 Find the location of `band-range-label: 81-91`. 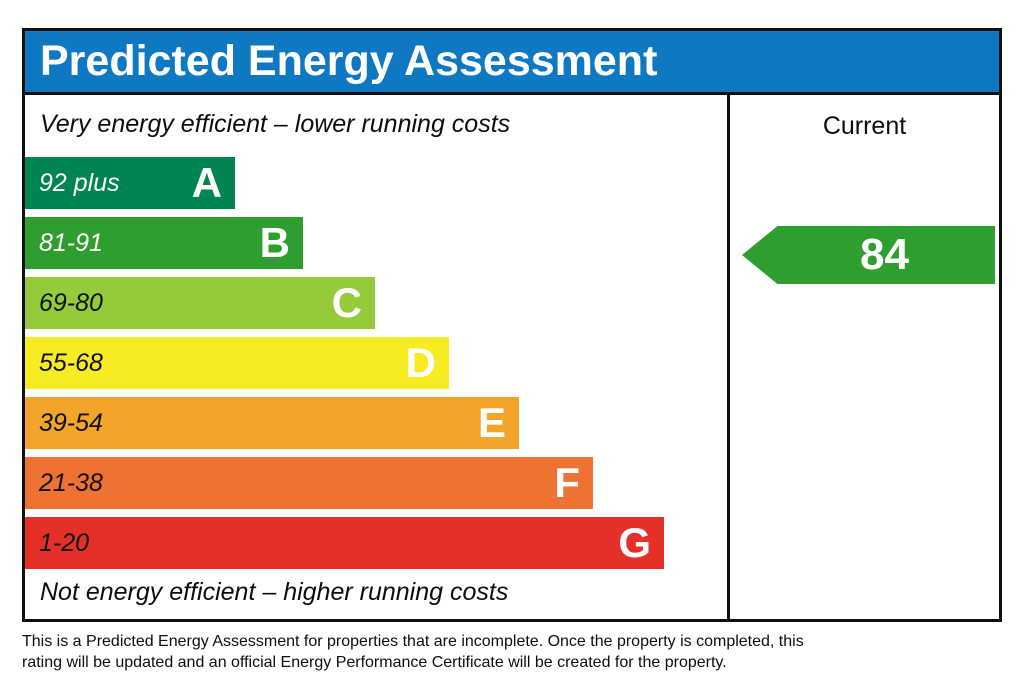

band-range-label: 81-91 is located at coordinates (71, 242).